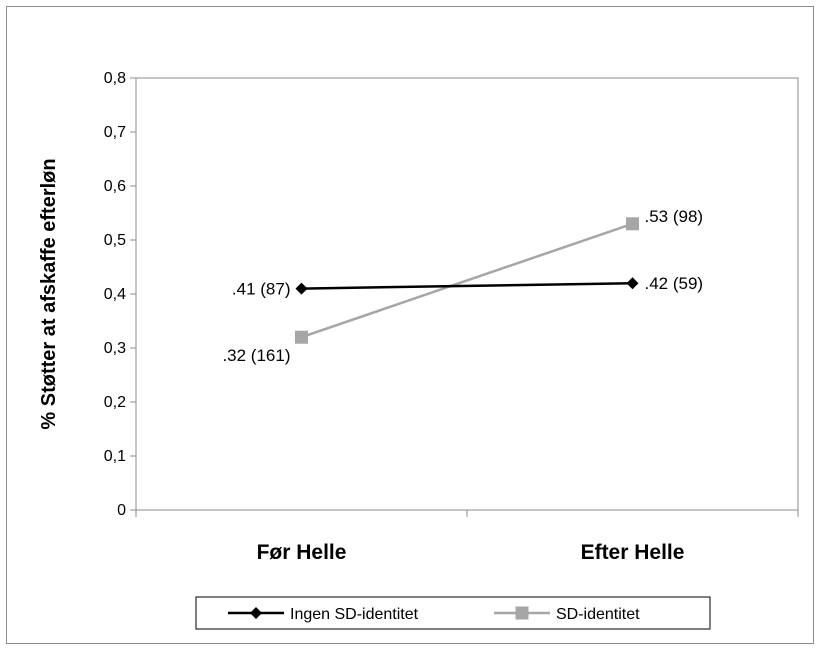 The height and width of the screenshot is (650, 821). What do you see at coordinates (115, 294) in the screenshot?
I see `y-tick-label: 0,4` at bounding box center [115, 294].